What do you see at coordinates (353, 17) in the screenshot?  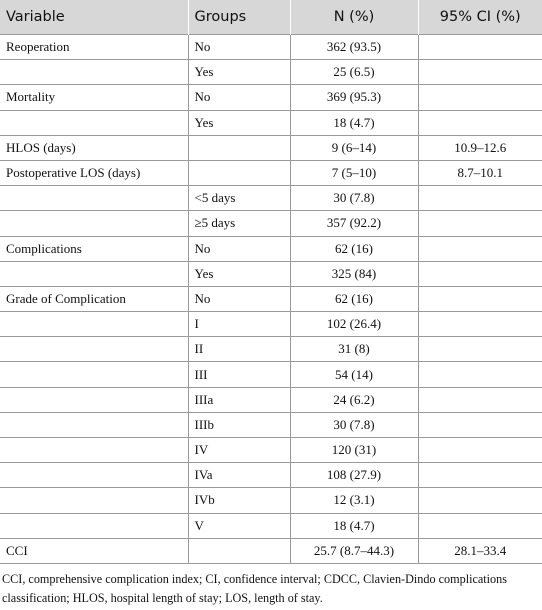 I see `header-cell: N (%)` at bounding box center [353, 17].